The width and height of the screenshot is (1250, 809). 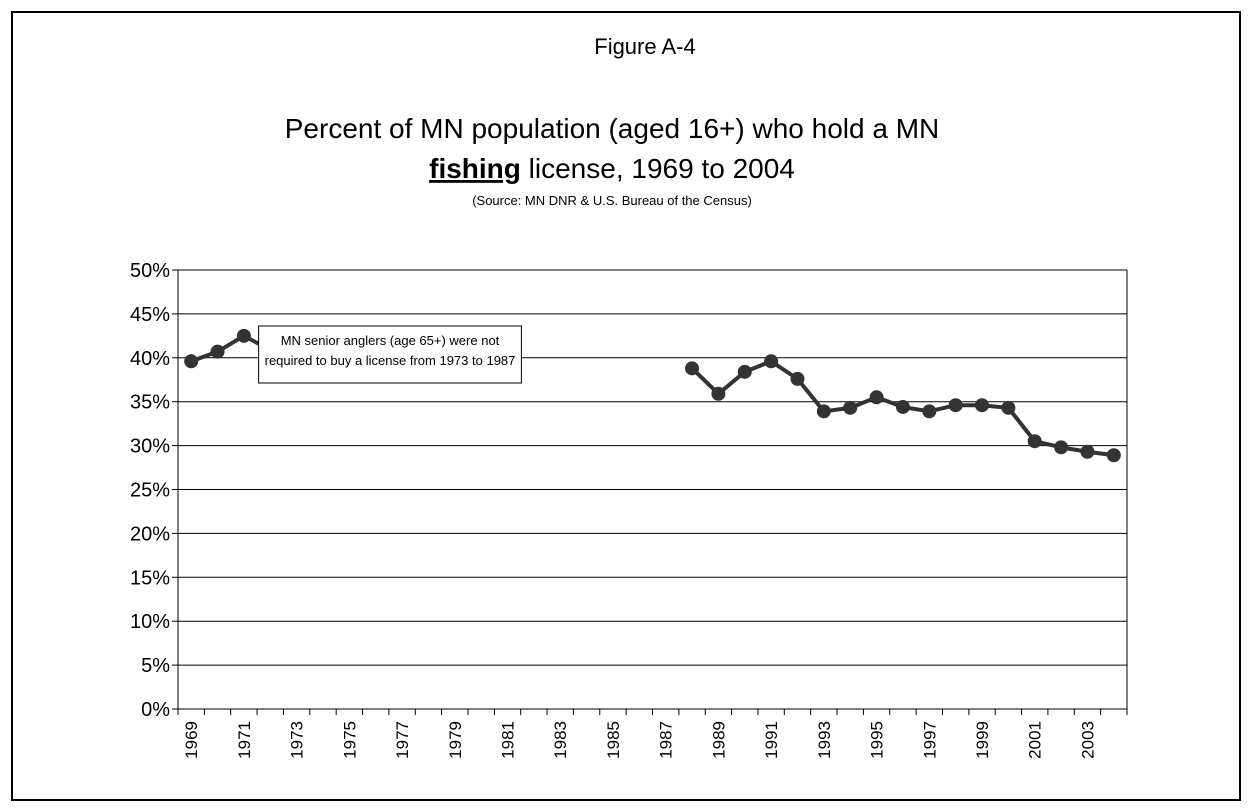 What do you see at coordinates (349, 740) in the screenshot?
I see `x-tick-label: 1975` at bounding box center [349, 740].